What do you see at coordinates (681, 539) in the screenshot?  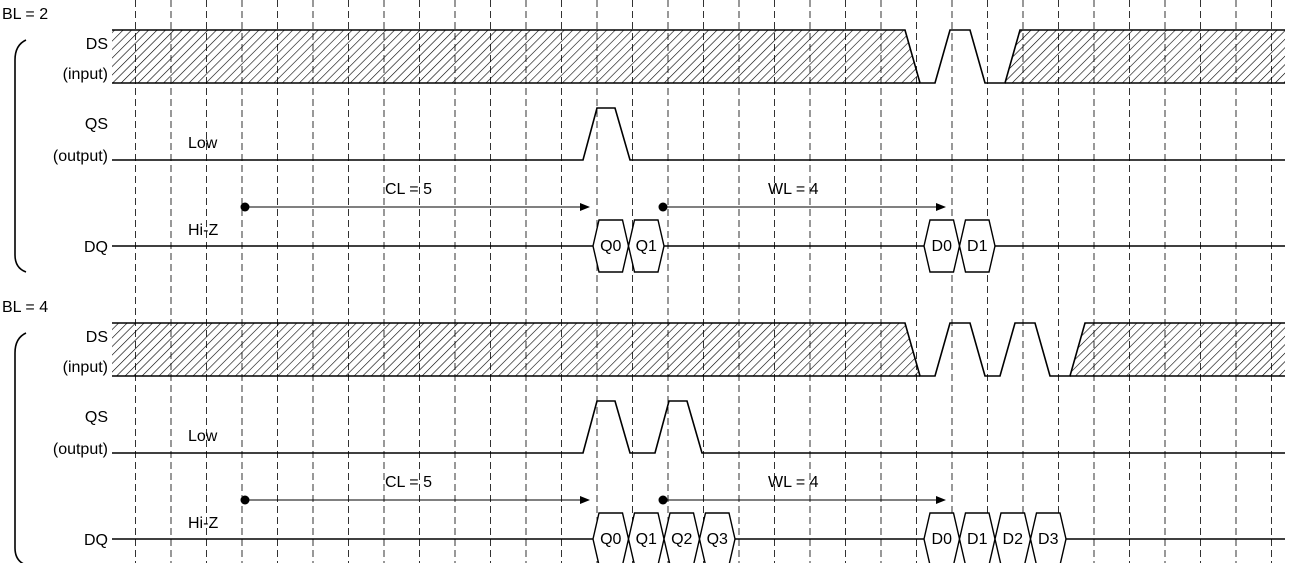 I see `cell-label: Q2` at bounding box center [681, 539].